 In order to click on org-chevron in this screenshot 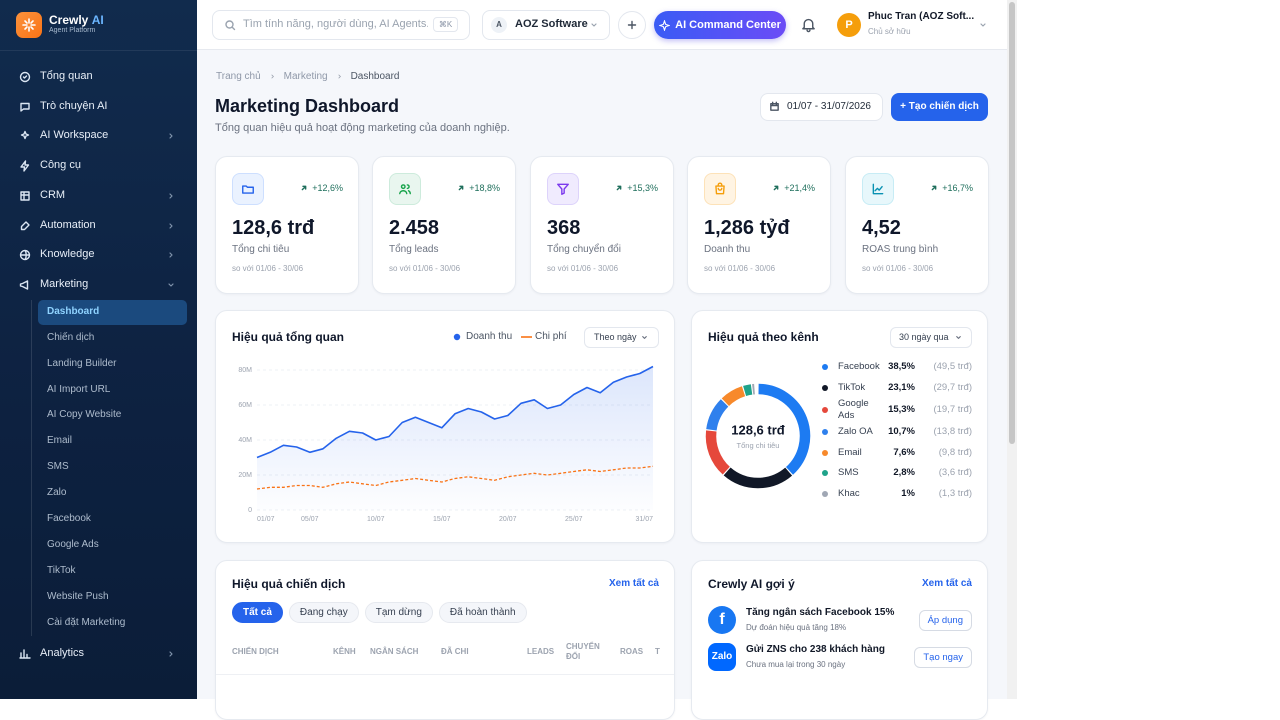, I will do `click(594, 25)`.